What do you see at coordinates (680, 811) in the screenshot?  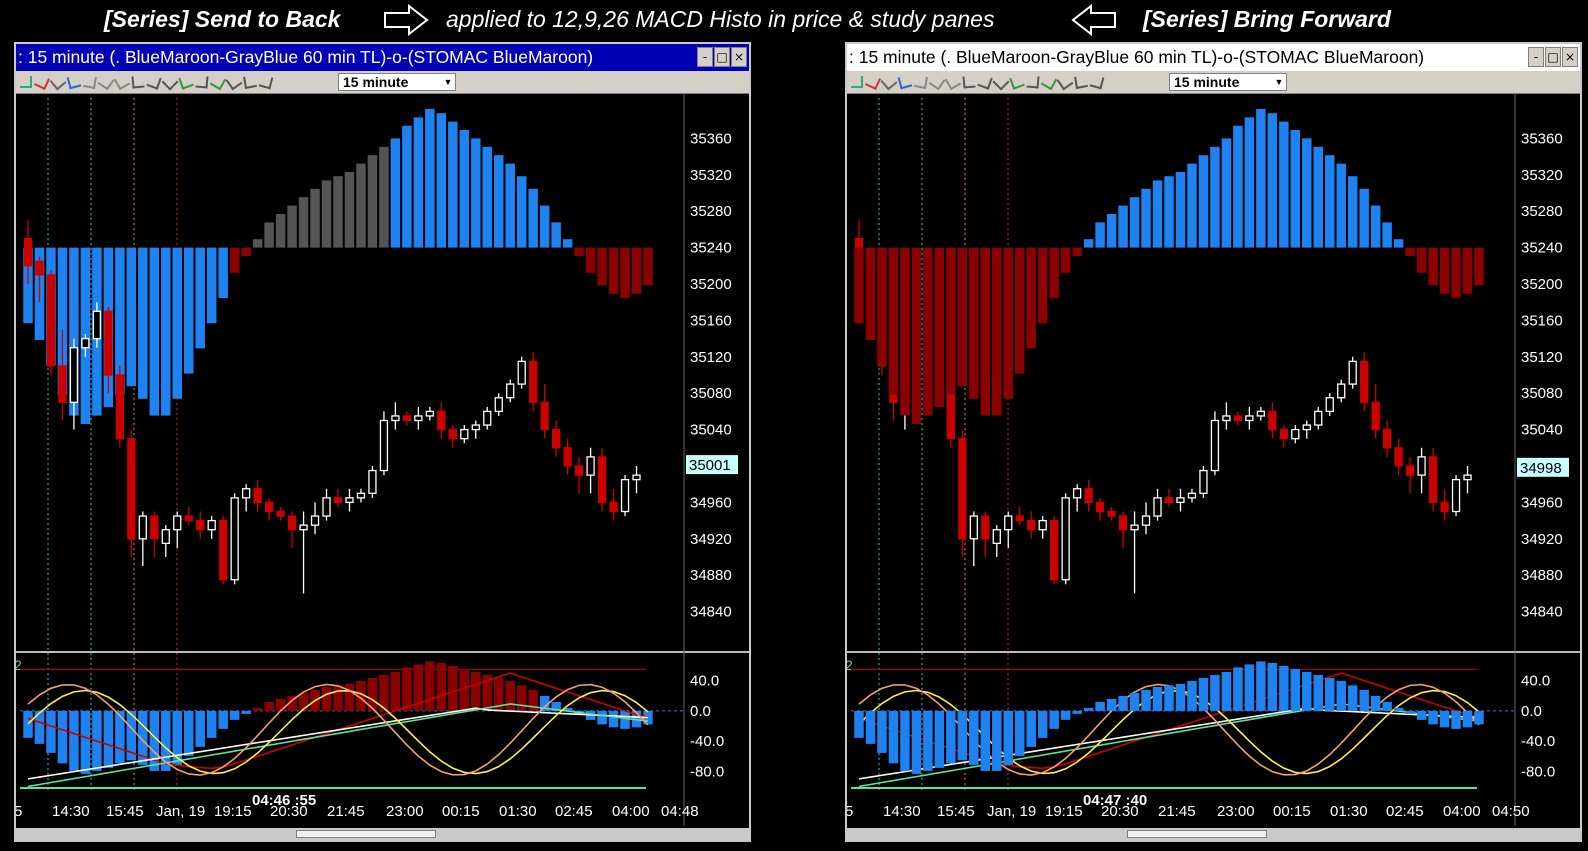 I see `time-axis-label: 04:48` at bounding box center [680, 811].